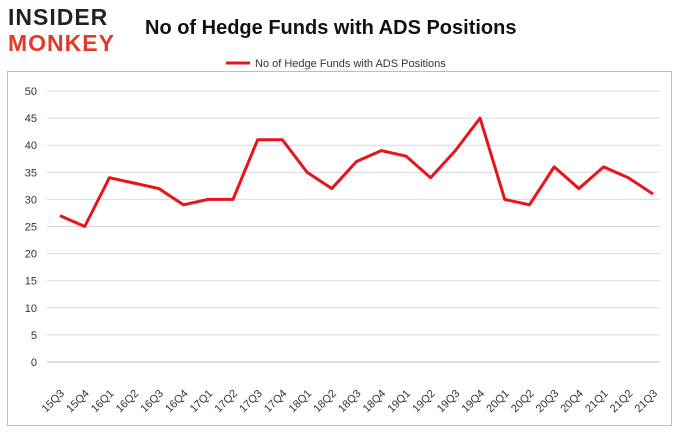 The height and width of the screenshot is (433, 680). Describe the element at coordinates (548, 402) in the screenshot. I see `x-tick-label: 20Q3` at that location.